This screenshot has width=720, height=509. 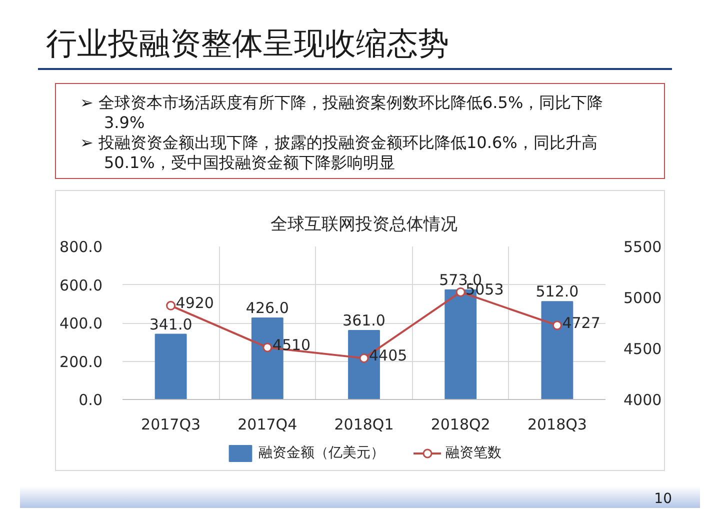 What do you see at coordinates (342, 113) in the screenshot?
I see `text: ➢ 全球资本市场活跃度有所下降，投融资案例数环比降低6.5%，同比下降3.9%` at bounding box center [342, 113].